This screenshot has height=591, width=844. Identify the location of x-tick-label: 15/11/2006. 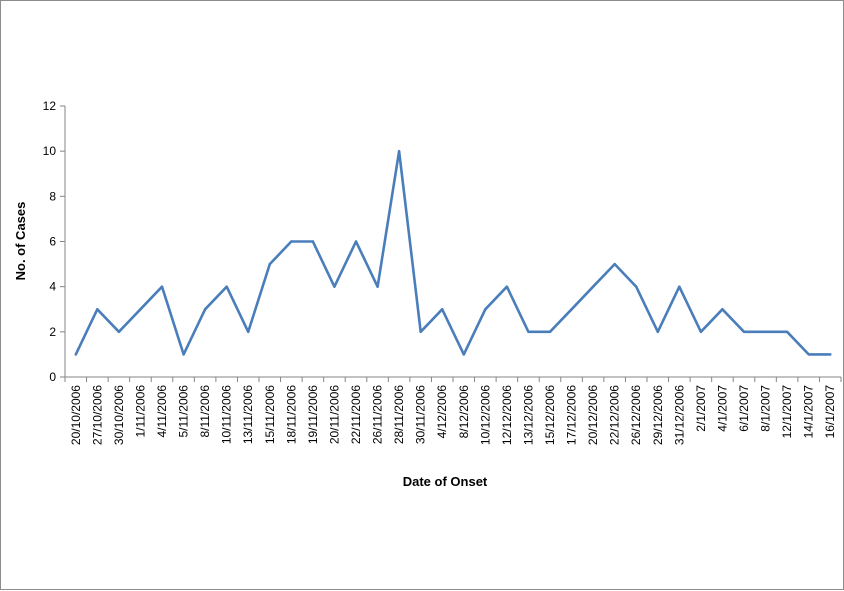
(270, 414).